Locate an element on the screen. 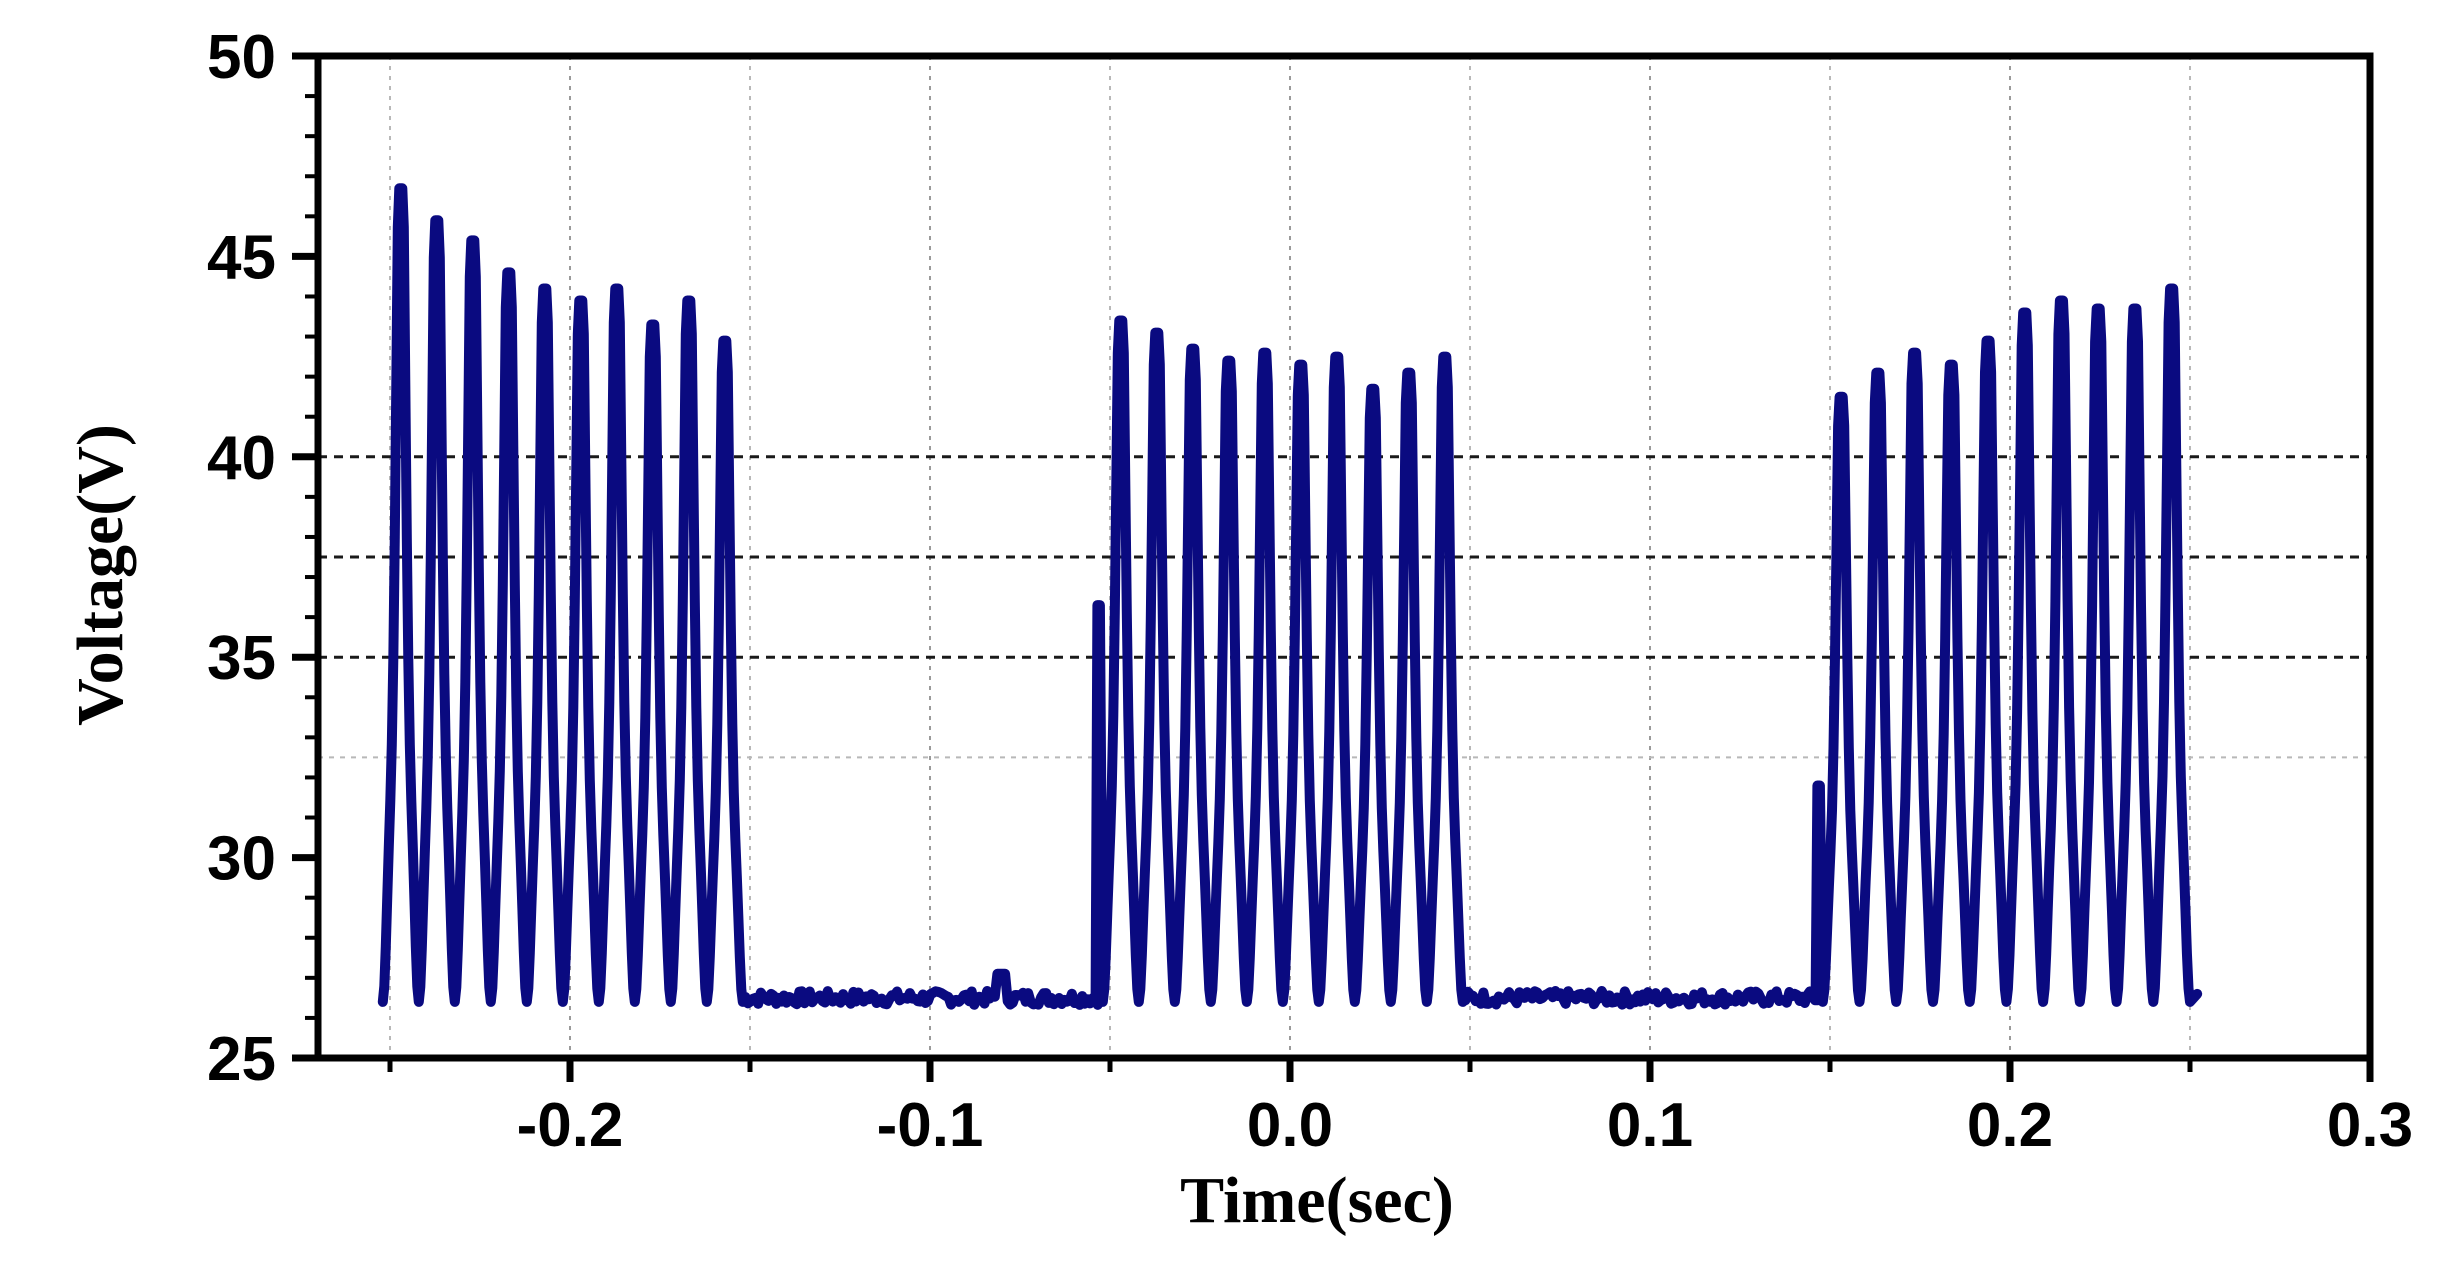  y-tick-label: 25 is located at coordinates (241, 1059).